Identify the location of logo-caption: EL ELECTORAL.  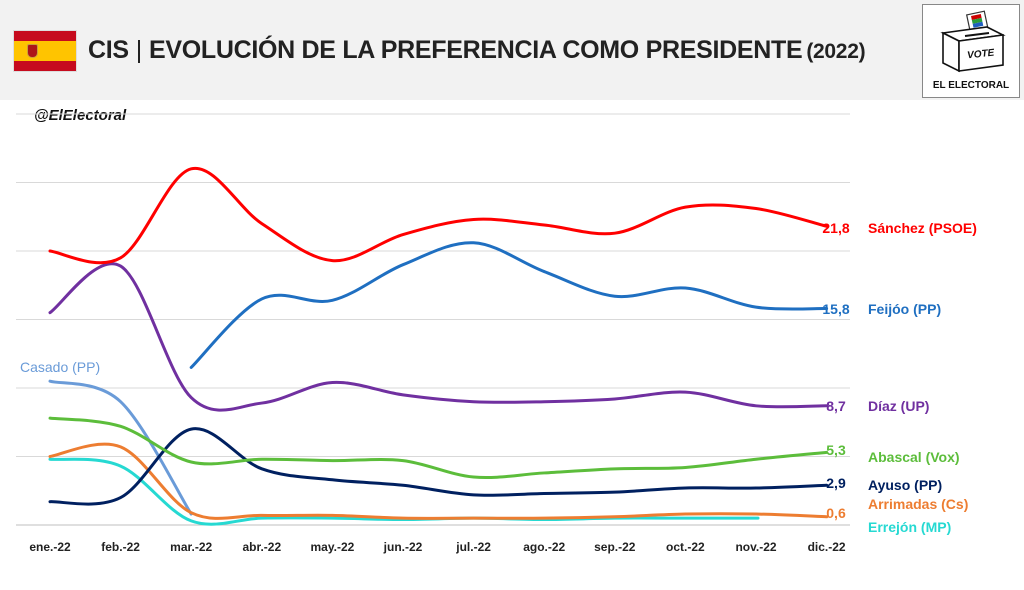
(971, 85).